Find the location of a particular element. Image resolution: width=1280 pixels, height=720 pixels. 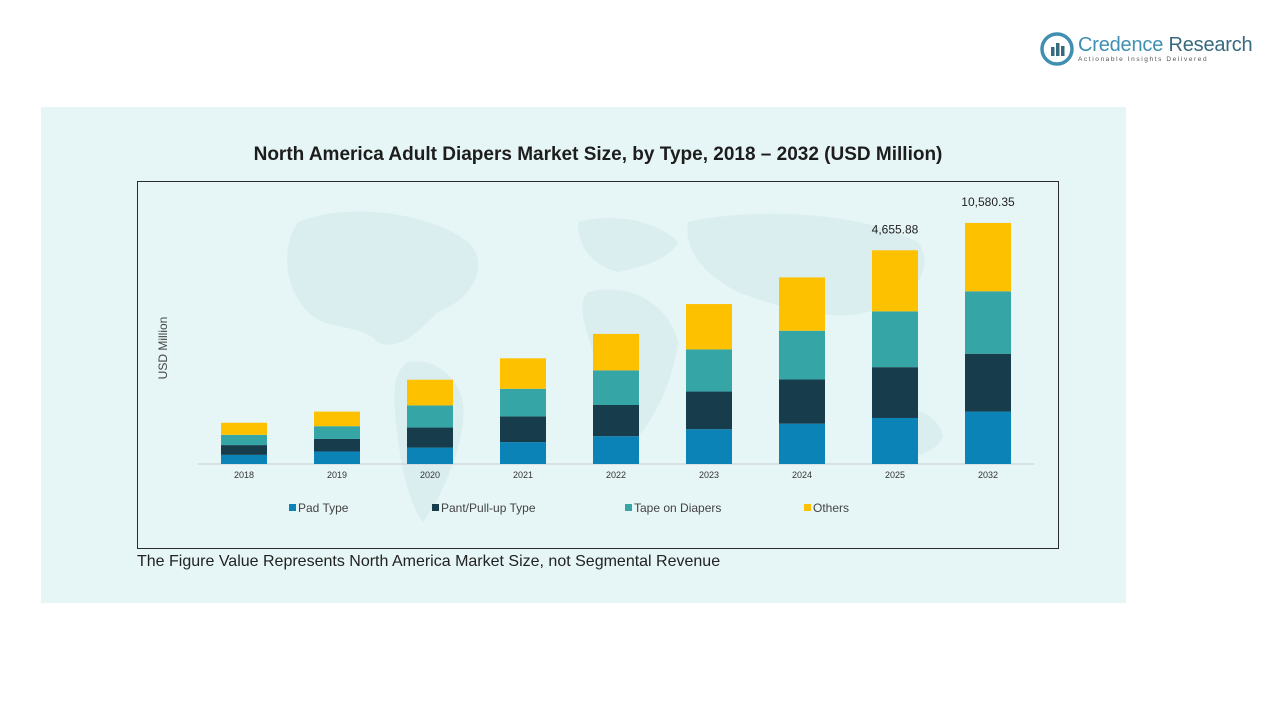

y-axis-label: USD Million is located at coordinates (163, 348).